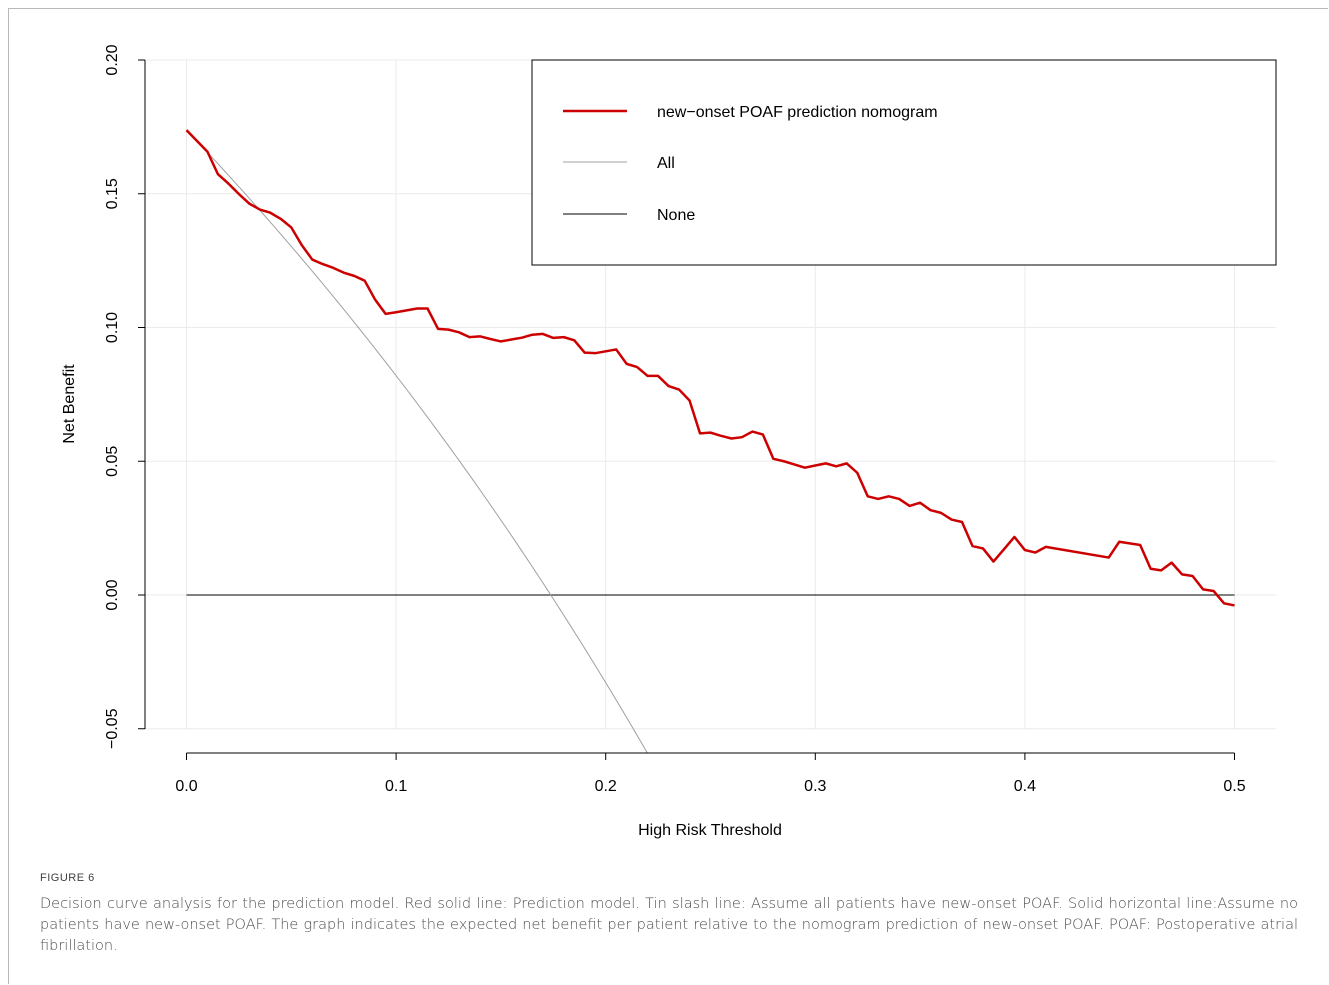 This screenshot has height=985, width=1329. What do you see at coordinates (1234, 786) in the screenshot?
I see `x-tick-label: 0.5` at bounding box center [1234, 786].